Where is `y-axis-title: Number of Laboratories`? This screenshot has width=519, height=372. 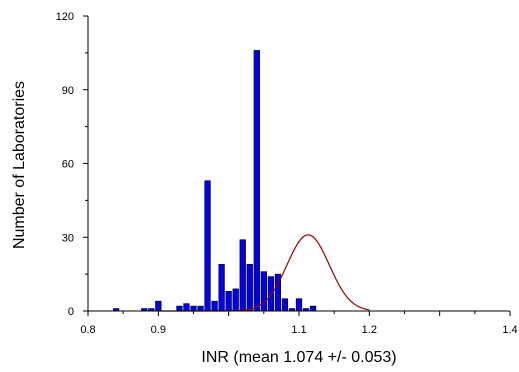 y-axis-title: Number of Laboratories is located at coordinates (19, 165).